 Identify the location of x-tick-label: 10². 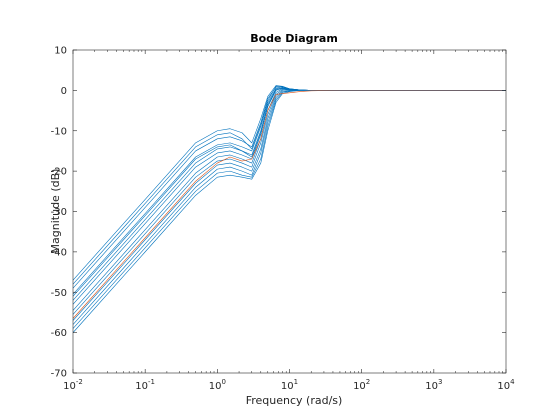
(361, 385).